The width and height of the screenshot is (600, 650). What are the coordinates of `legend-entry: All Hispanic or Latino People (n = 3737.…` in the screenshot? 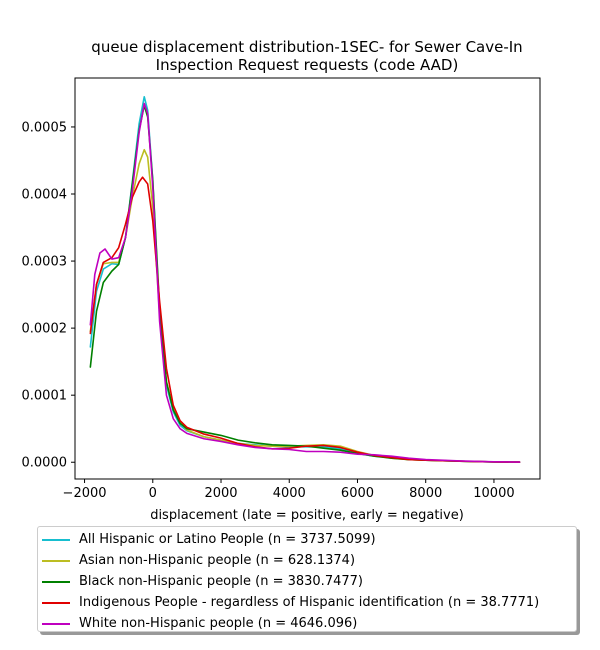 It's located at (309, 539).